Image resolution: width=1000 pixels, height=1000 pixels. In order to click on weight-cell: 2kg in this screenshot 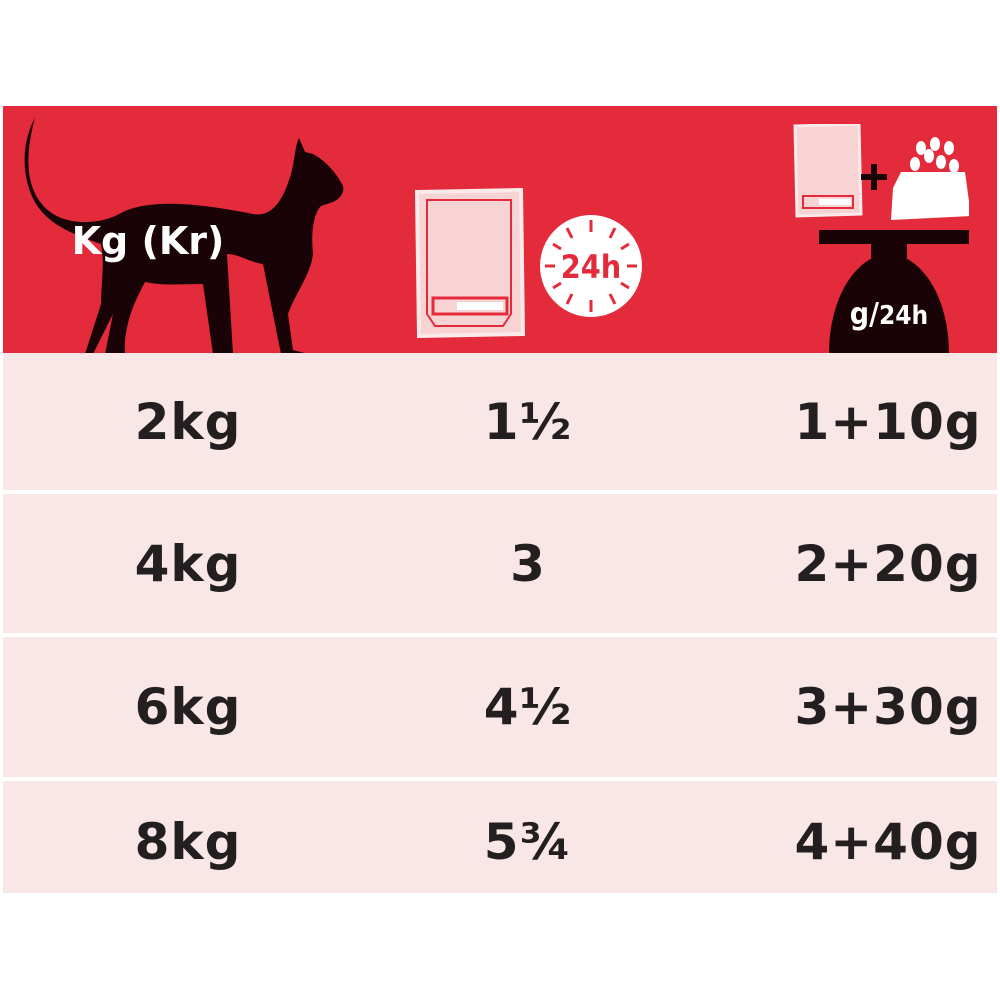, I will do `click(188, 421)`.